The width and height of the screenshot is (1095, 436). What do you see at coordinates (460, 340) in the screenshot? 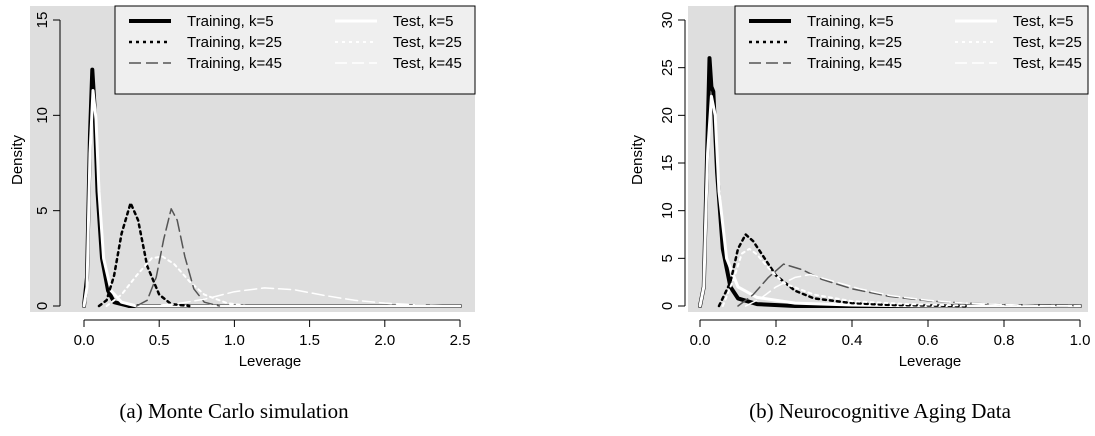
I see `x-tick-label: 2.5` at bounding box center [460, 340].